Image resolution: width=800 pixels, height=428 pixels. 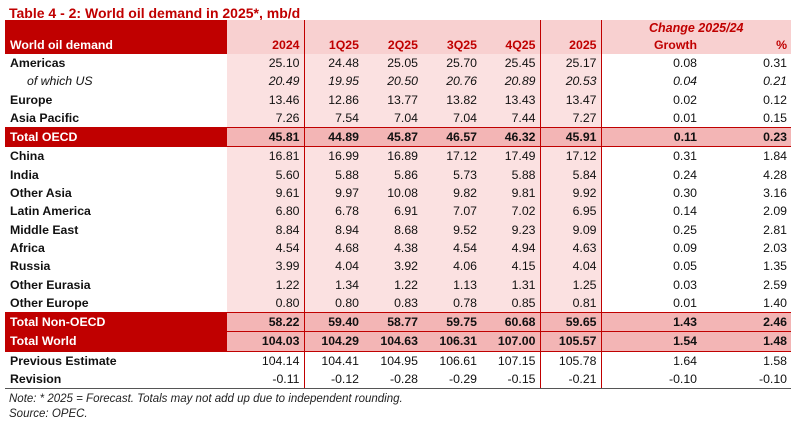 What do you see at coordinates (510, 45) in the screenshot?
I see `column-header-4q25: 4Q25` at bounding box center [510, 45].